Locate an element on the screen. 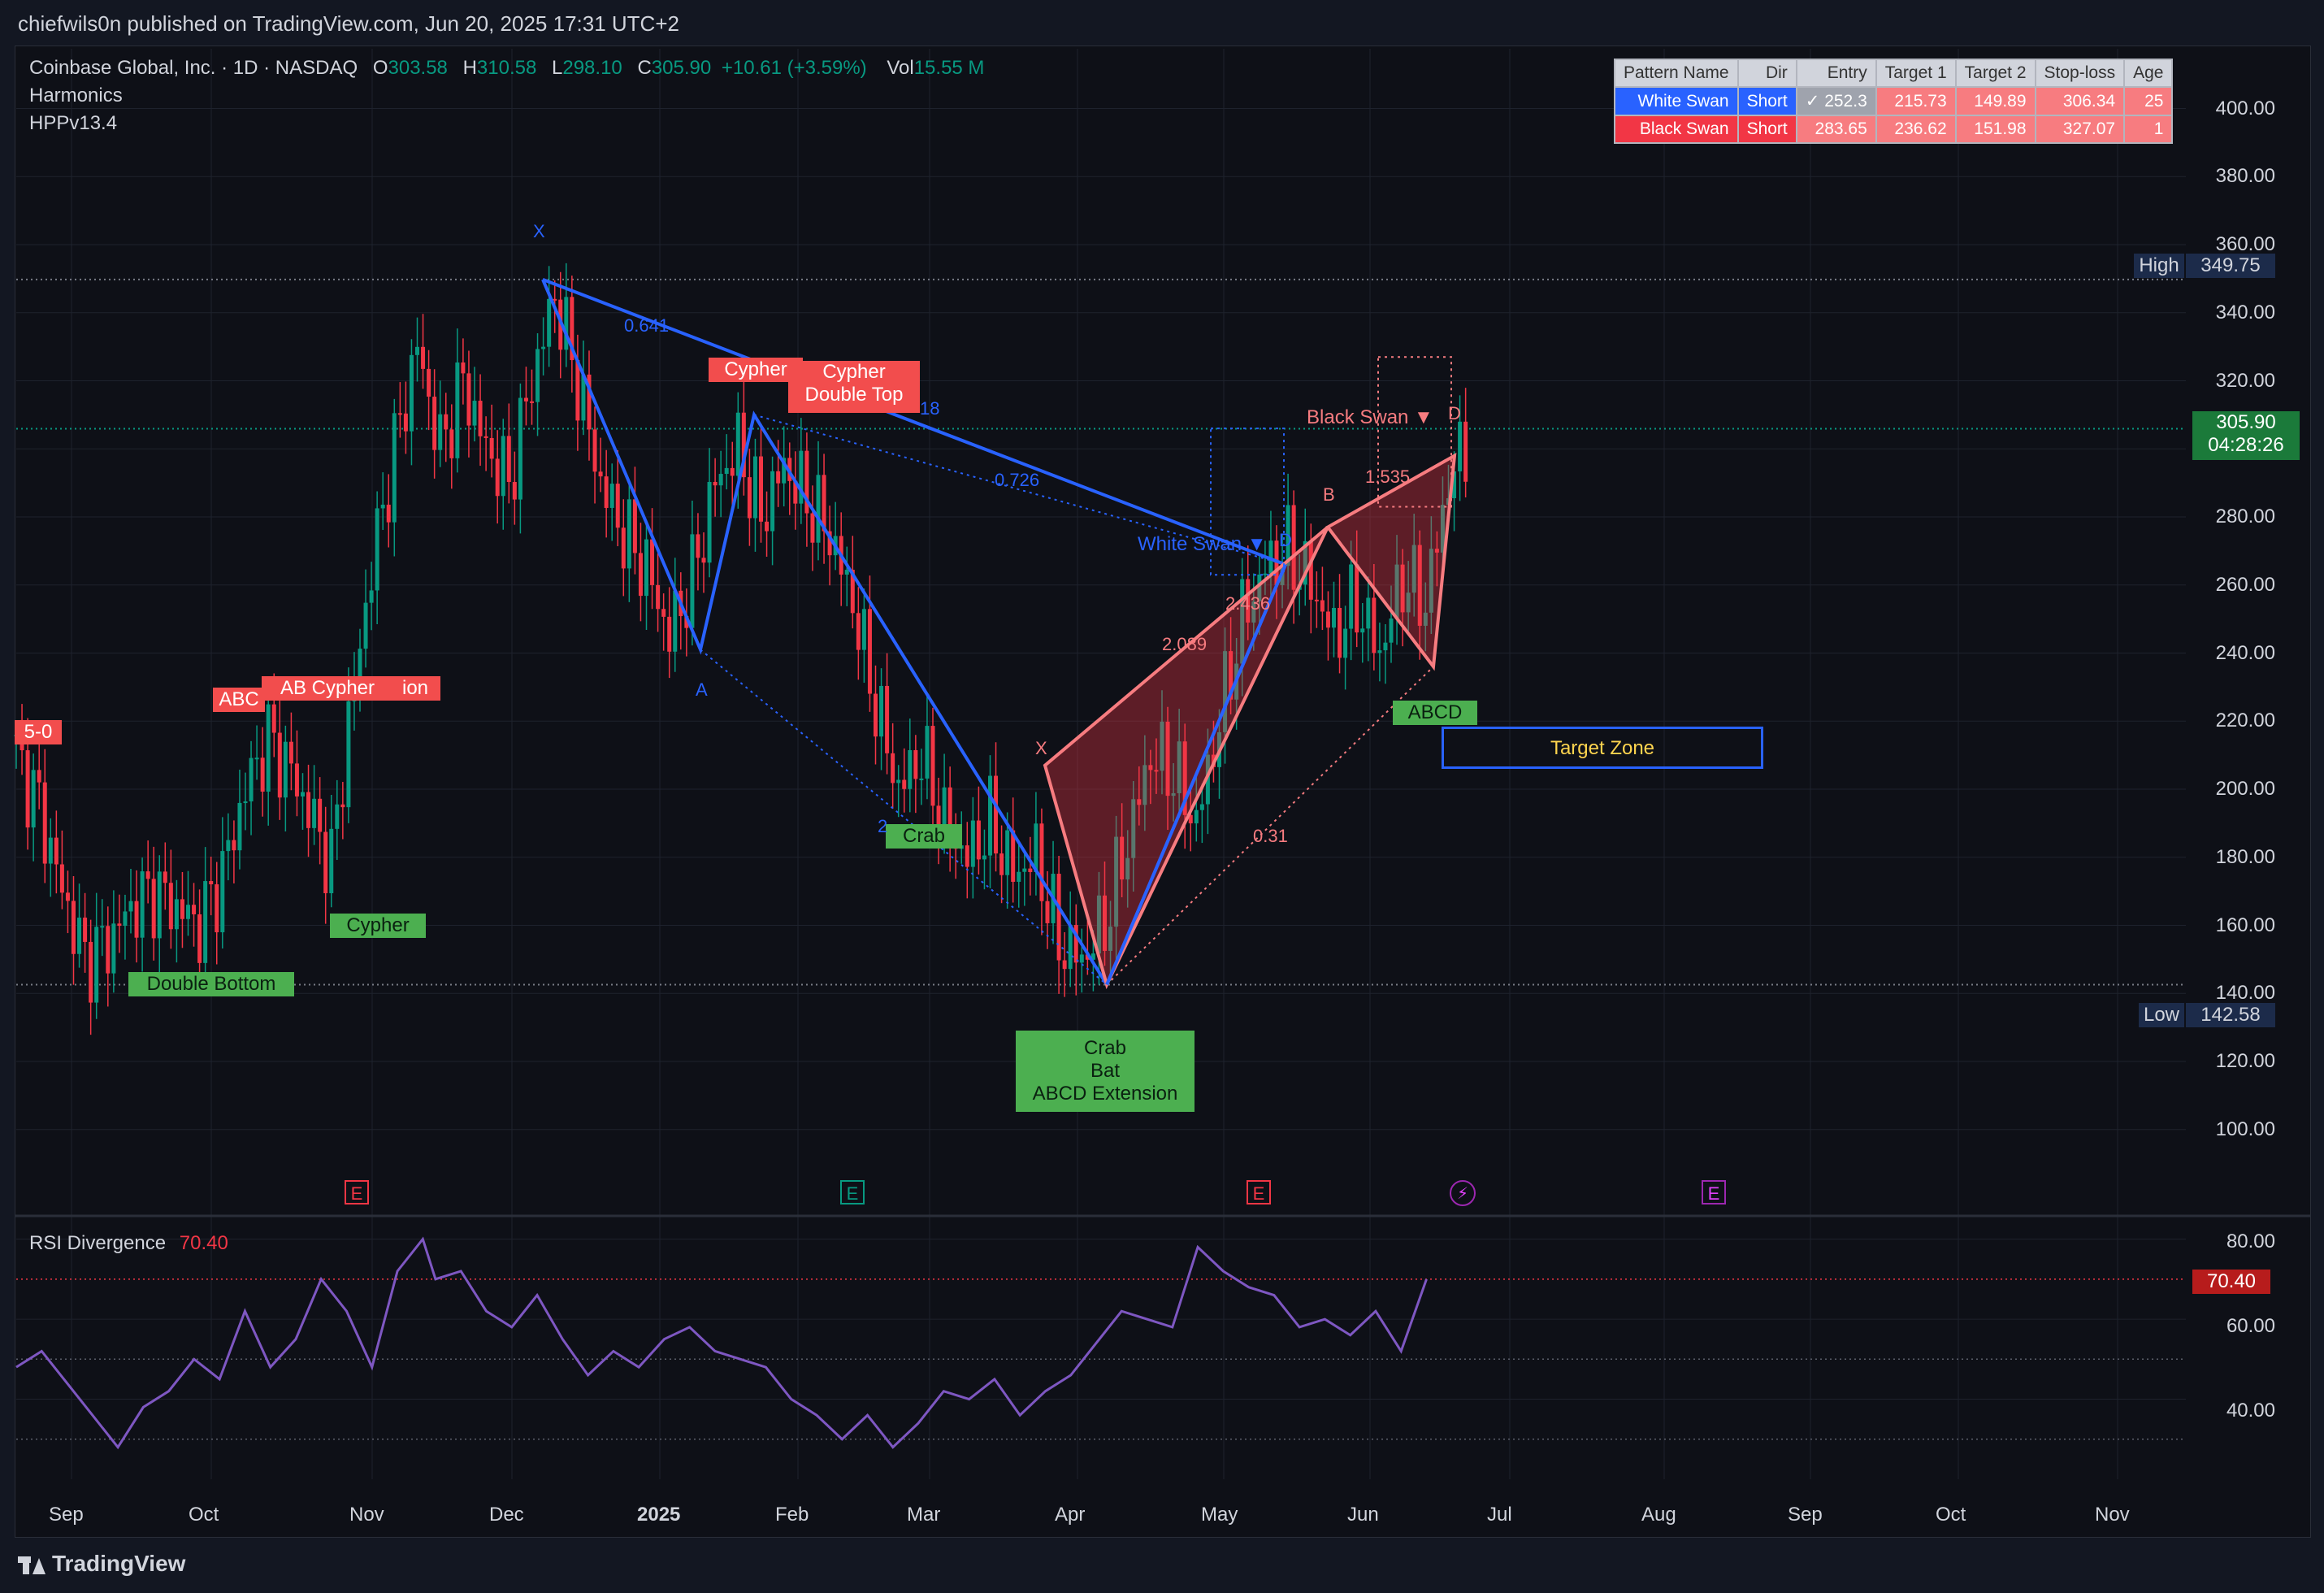 The width and height of the screenshot is (2324, 1593). time-tick: Feb is located at coordinates (792, 1515).